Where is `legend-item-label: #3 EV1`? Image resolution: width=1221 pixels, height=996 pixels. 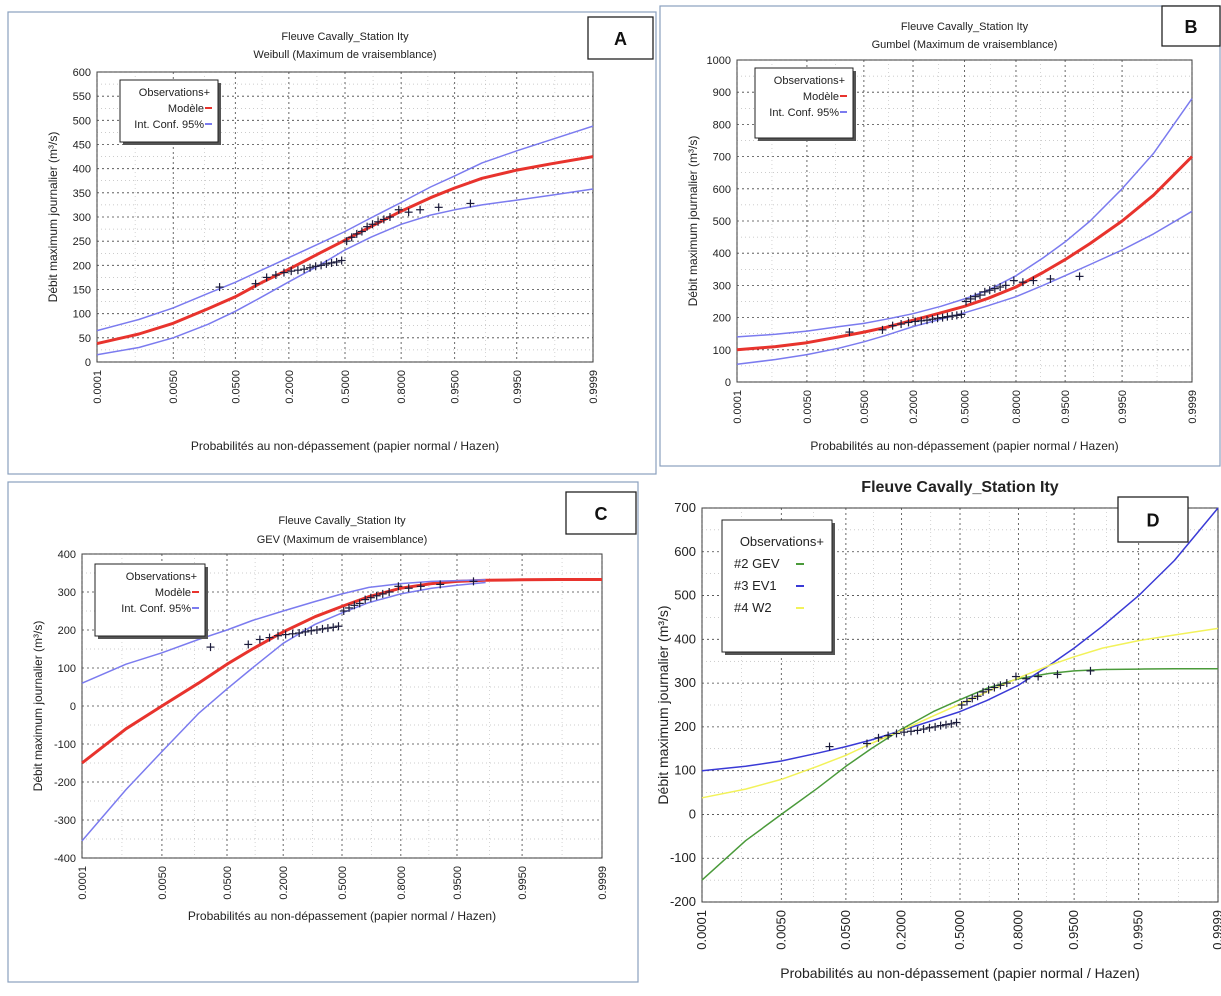
legend-item-label: #3 EV1 is located at coordinates (755, 585).